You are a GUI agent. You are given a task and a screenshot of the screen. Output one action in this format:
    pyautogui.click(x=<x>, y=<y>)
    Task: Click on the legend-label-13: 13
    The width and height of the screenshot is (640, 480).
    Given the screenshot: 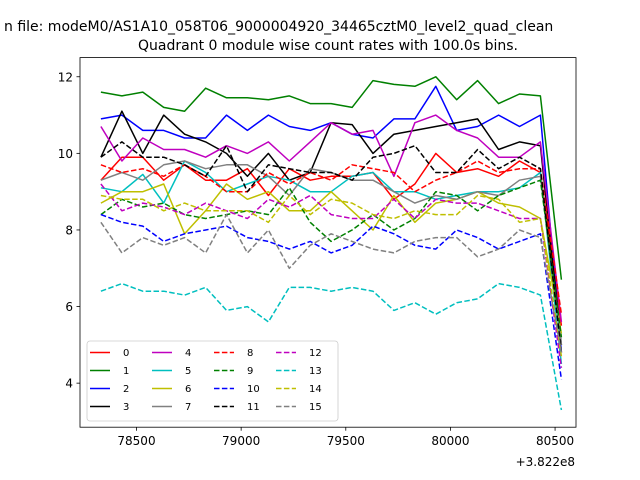 What is the action you would take?
    pyautogui.click(x=315, y=371)
    